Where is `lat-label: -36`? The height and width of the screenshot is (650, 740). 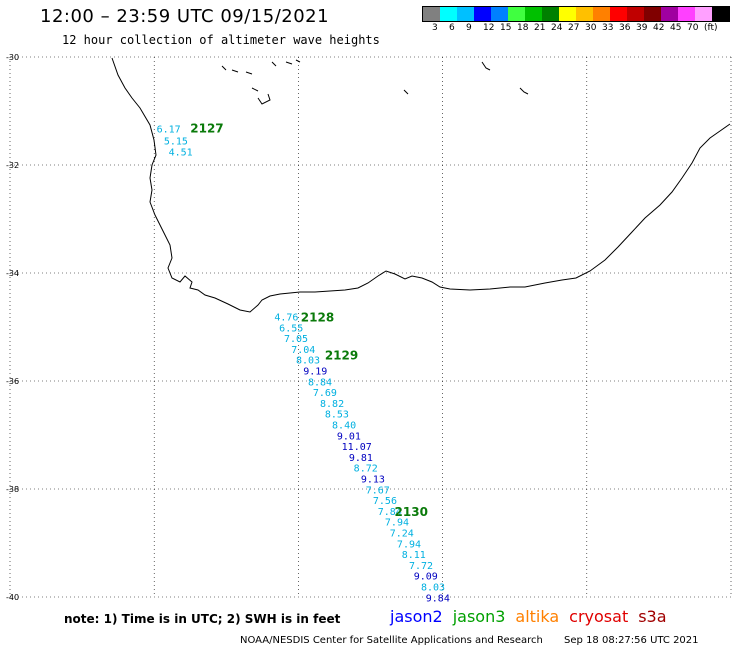 lat-label: -36 is located at coordinates (12, 381).